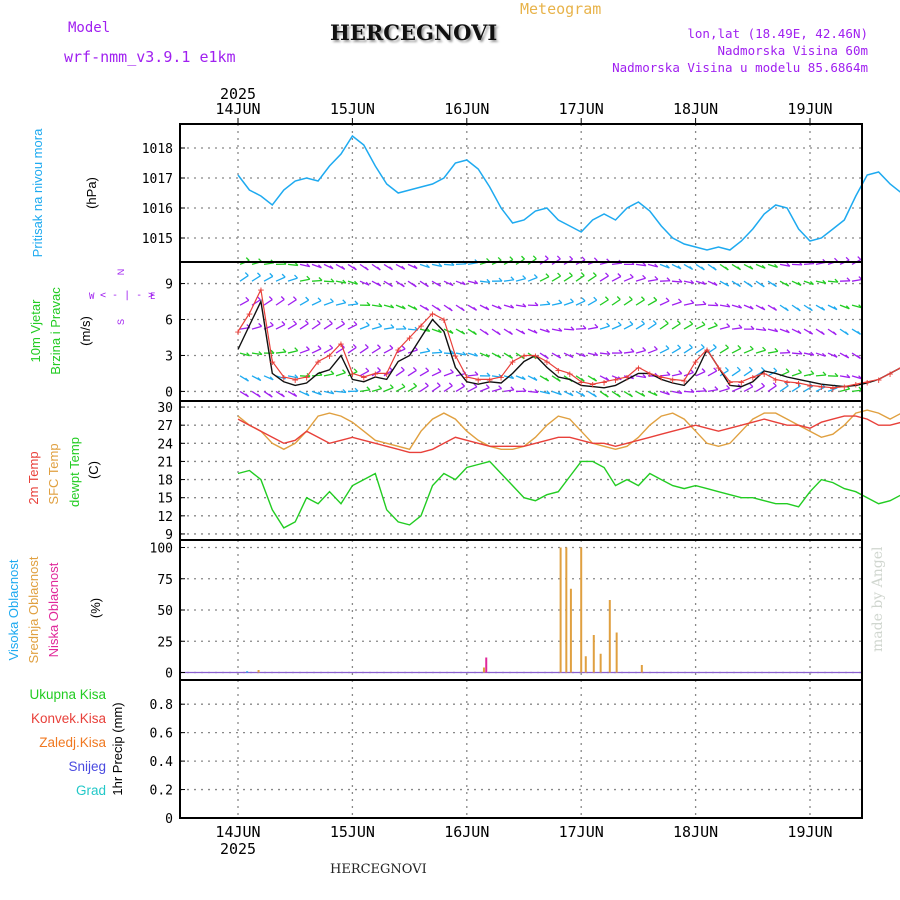 Image resolution: width=900 pixels, height=900 pixels. Describe the element at coordinates (378, 869) in the screenshot. I see `footer-title: HERCEGNOVI` at that location.